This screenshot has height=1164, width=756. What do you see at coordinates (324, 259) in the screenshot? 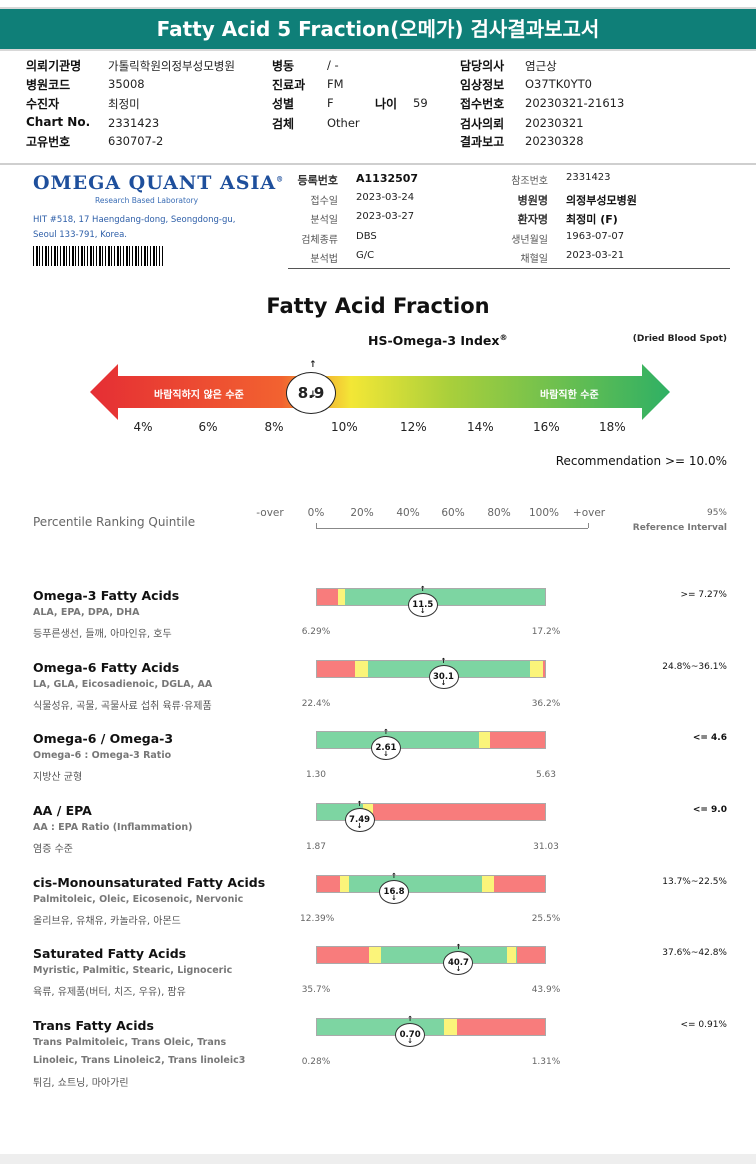
I see `info-left-label-4: 분석법` at bounding box center [324, 259].